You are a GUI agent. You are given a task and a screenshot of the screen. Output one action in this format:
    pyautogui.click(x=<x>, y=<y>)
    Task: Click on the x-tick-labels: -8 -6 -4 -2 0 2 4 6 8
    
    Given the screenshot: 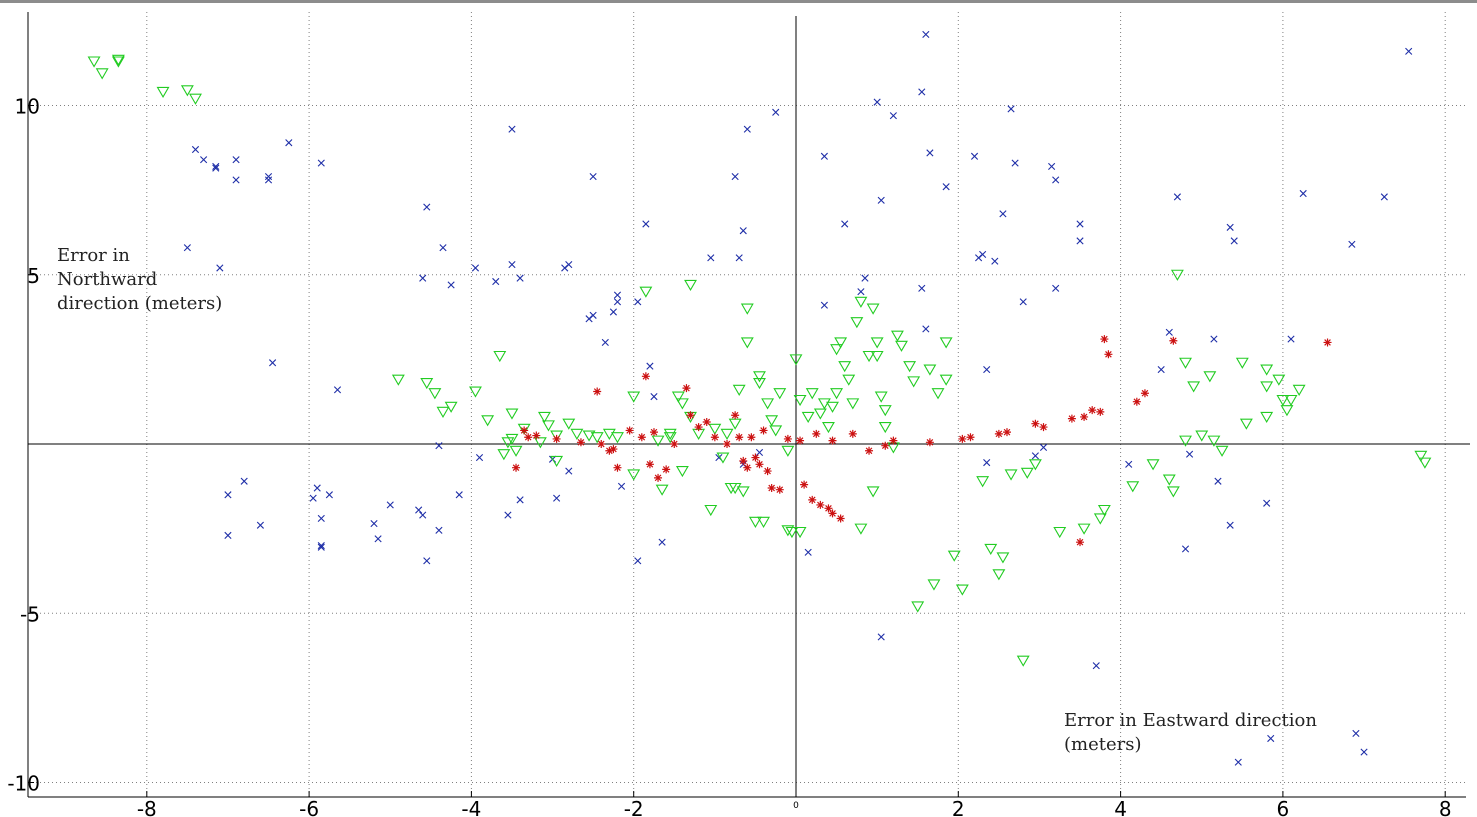 What is the action you would take?
    pyautogui.click(x=794, y=807)
    